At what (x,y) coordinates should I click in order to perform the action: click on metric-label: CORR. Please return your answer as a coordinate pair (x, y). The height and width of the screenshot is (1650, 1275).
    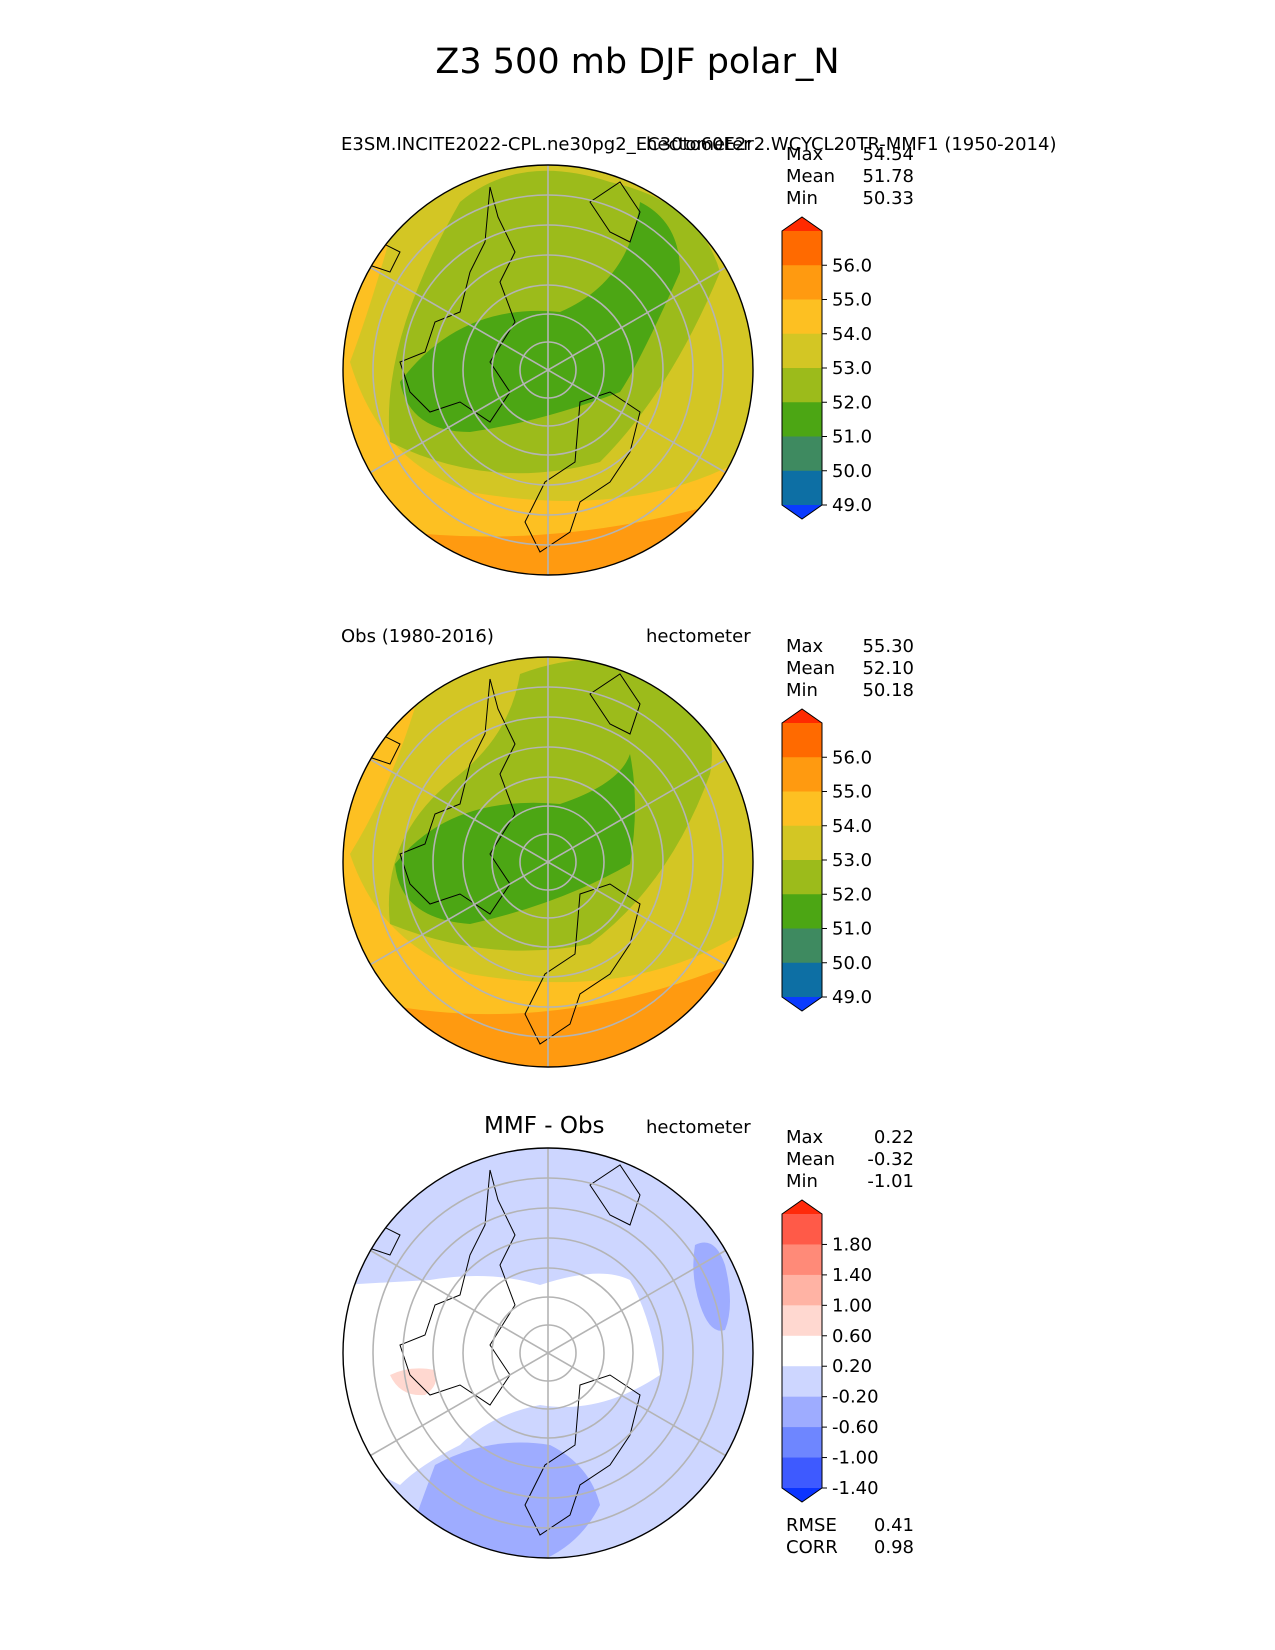
    Looking at the image, I should click on (812, 1547).